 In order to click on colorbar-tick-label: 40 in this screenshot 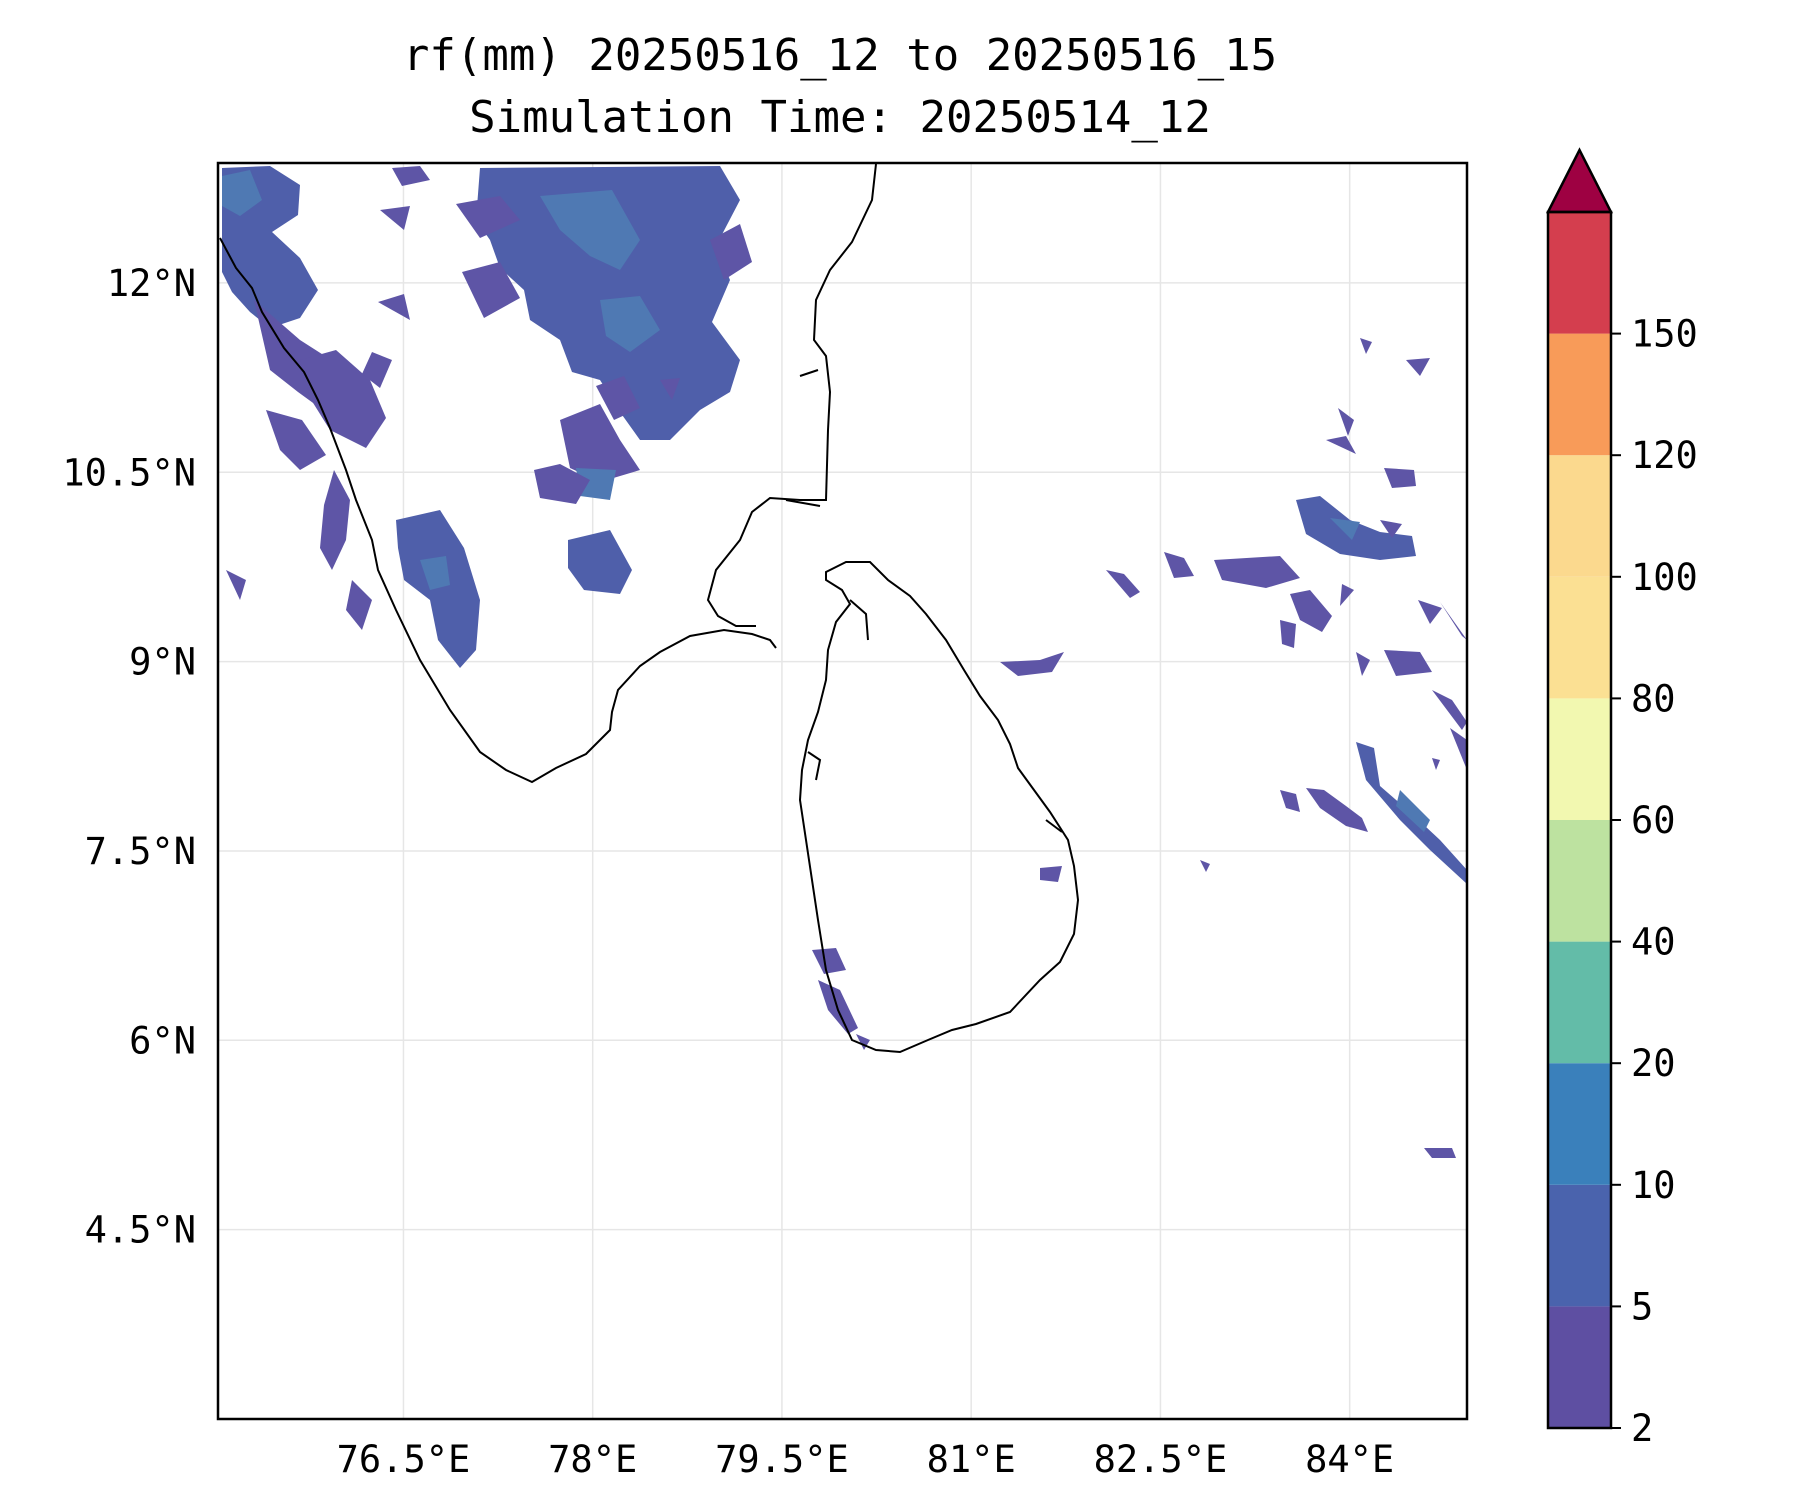, I will do `click(1653, 942)`.